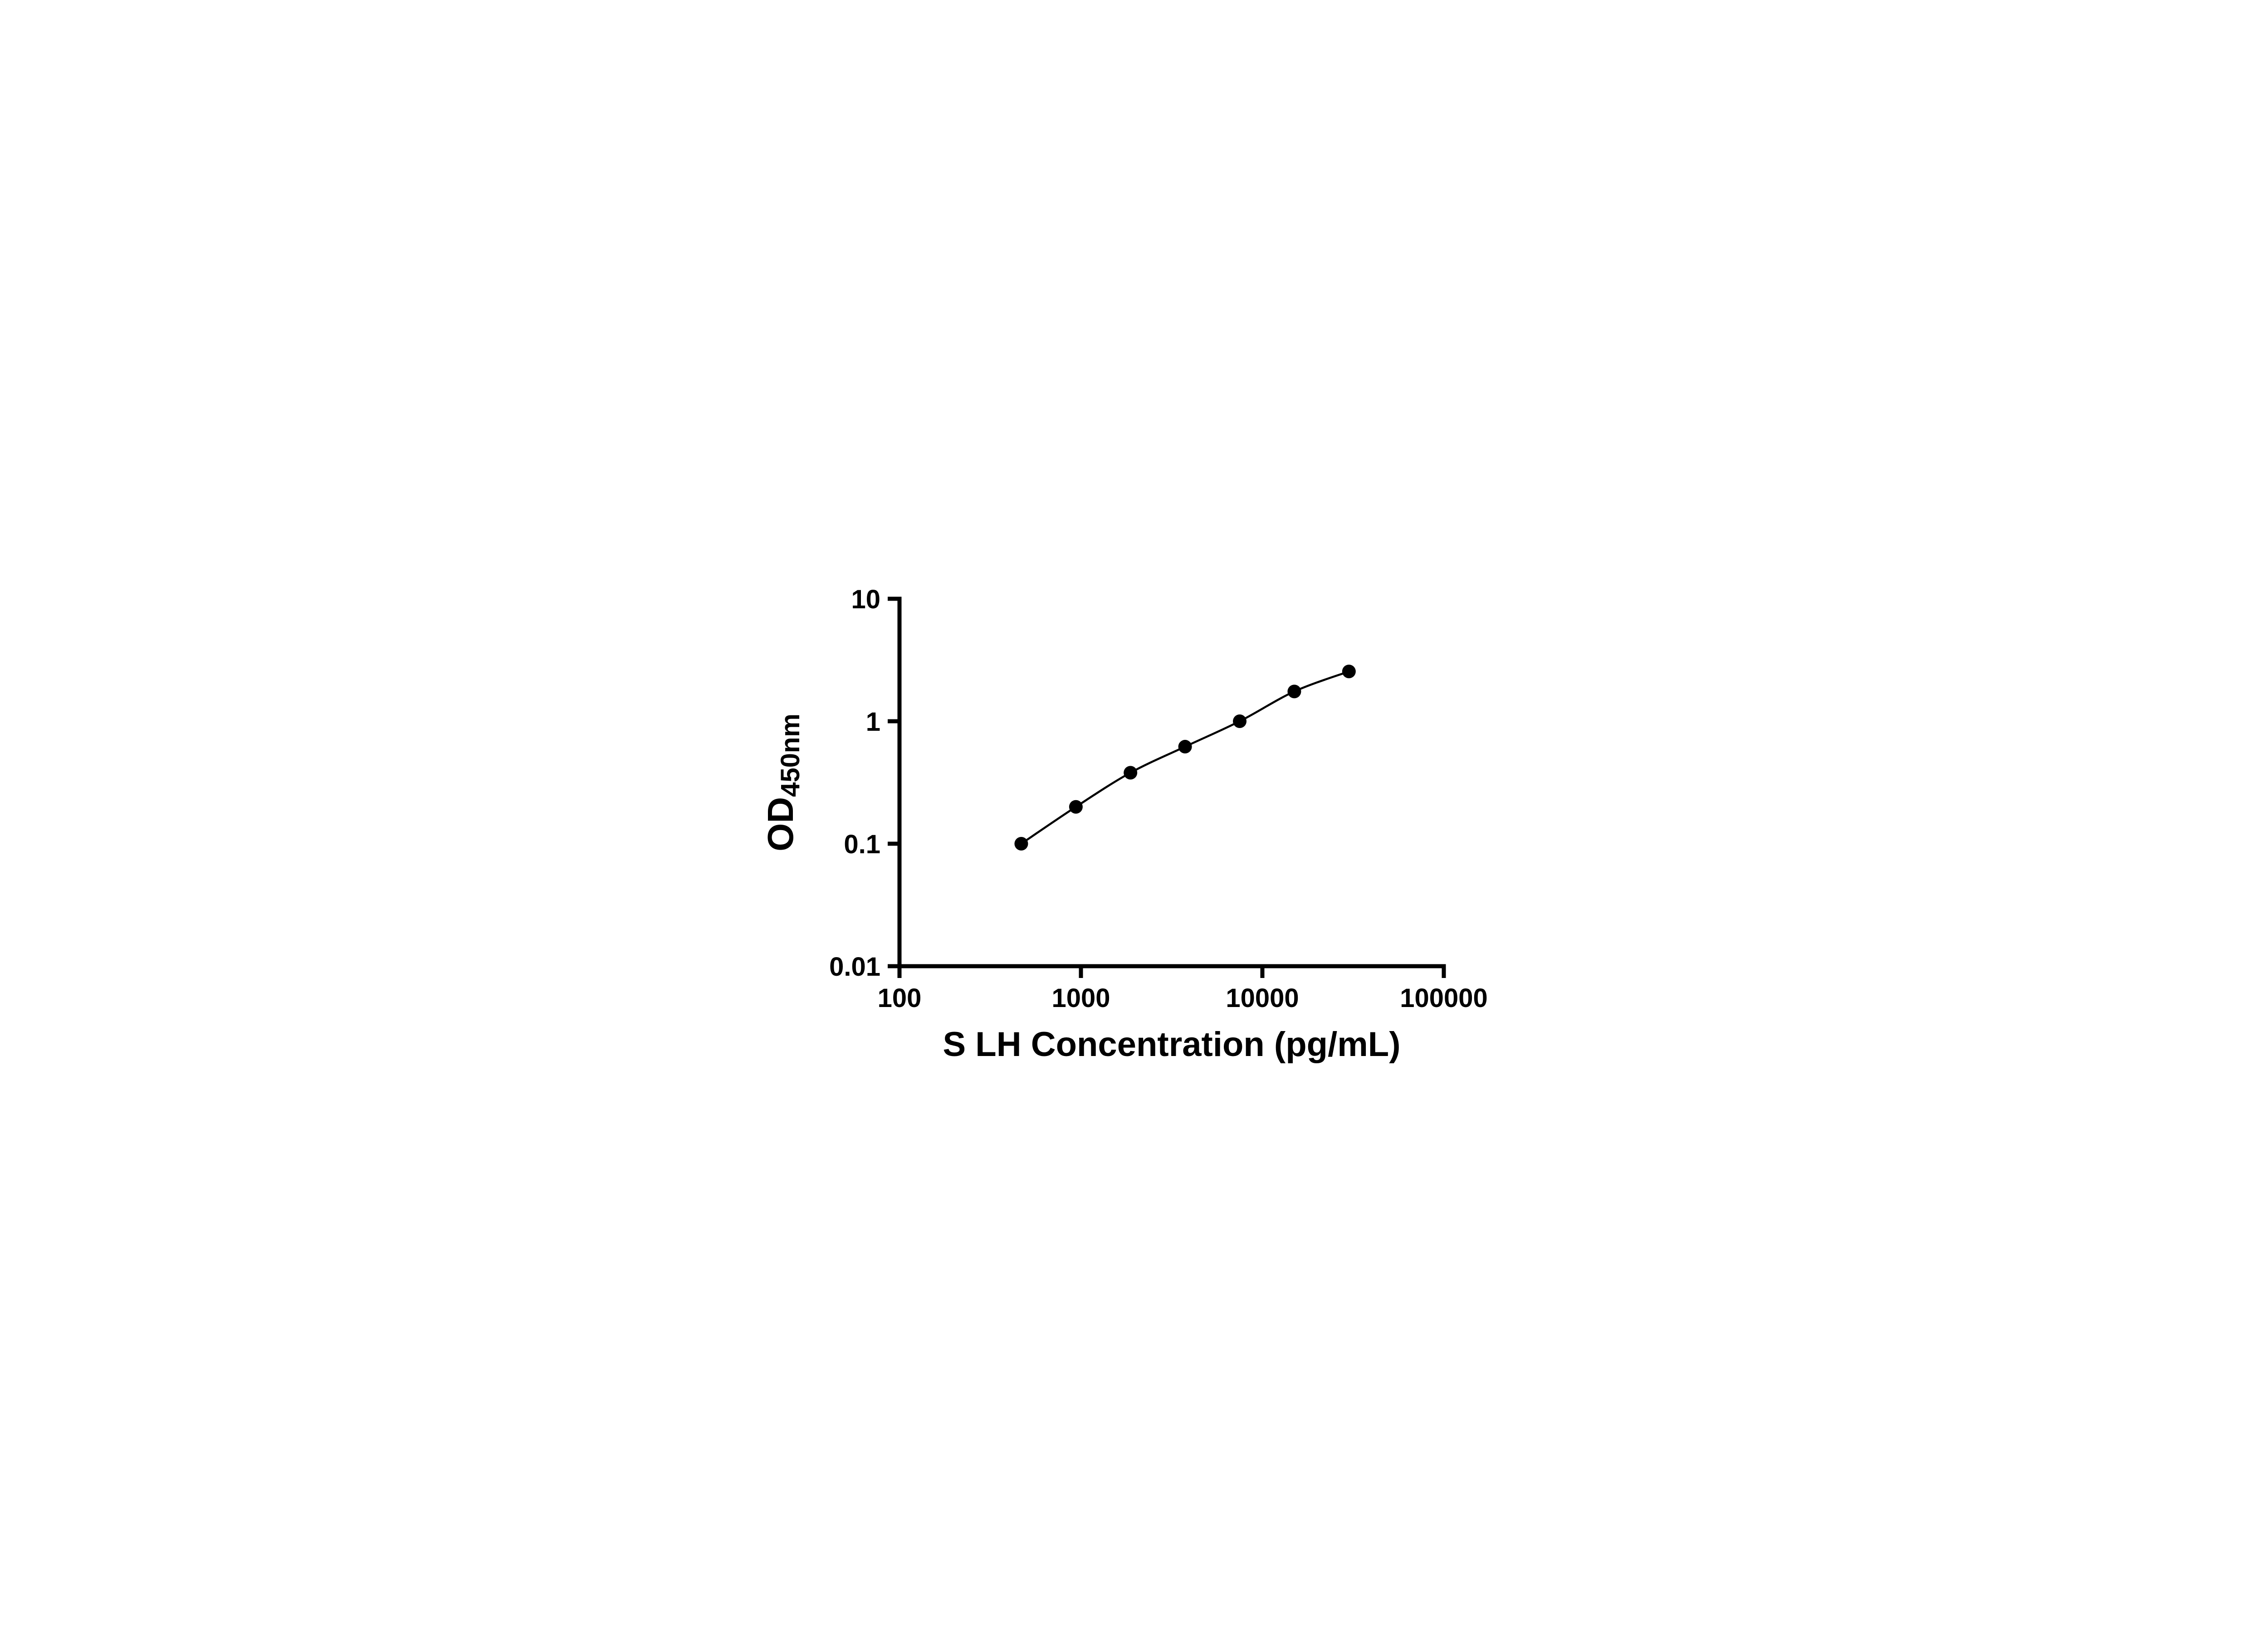 The height and width of the screenshot is (1633, 2268). What do you see at coordinates (1171, 1044) in the screenshot?
I see `x-axis-title: S LH Concentration (pg/mL)` at bounding box center [1171, 1044].